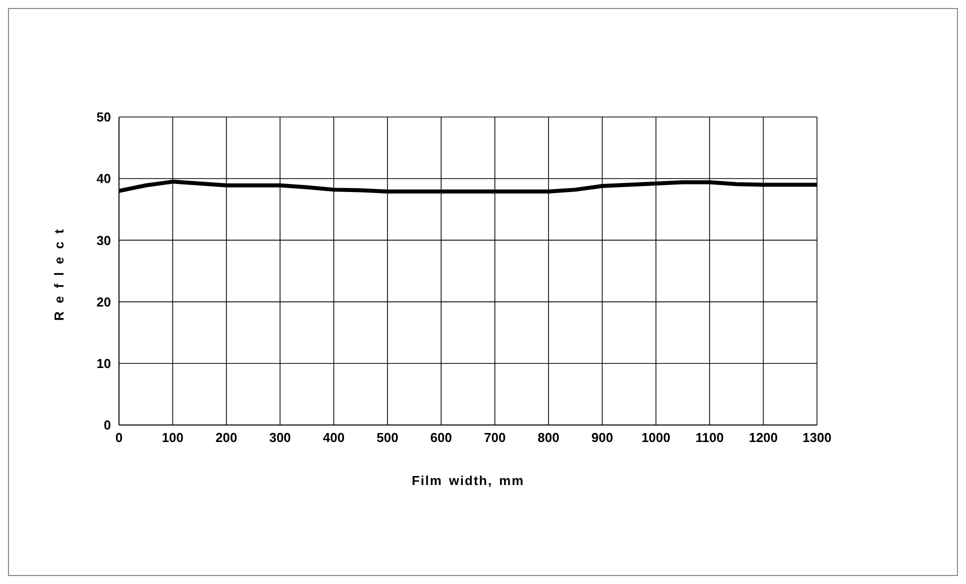 The image size is (966, 584). I want to click on x-tick-label: 300, so click(280, 438).